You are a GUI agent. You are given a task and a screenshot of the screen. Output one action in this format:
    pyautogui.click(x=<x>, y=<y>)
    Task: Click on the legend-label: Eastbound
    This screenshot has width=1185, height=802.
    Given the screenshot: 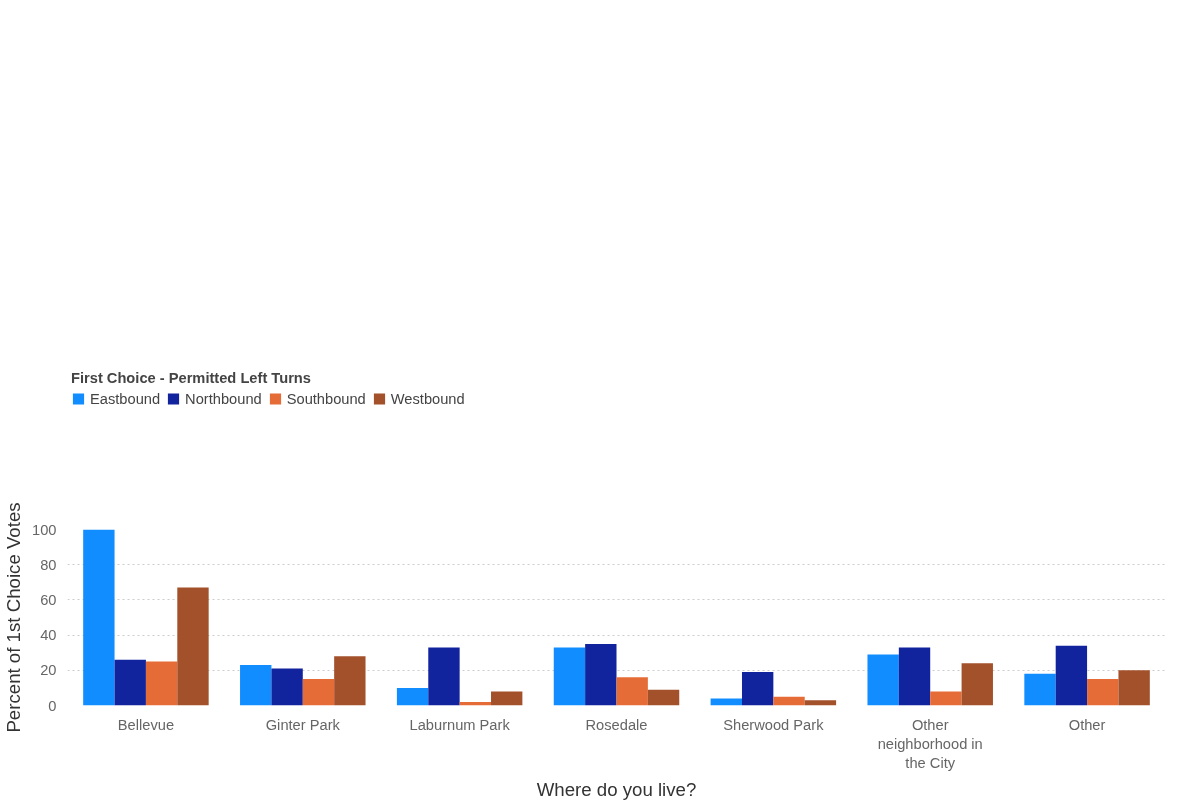 What is the action you would take?
    pyautogui.click(x=125, y=398)
    